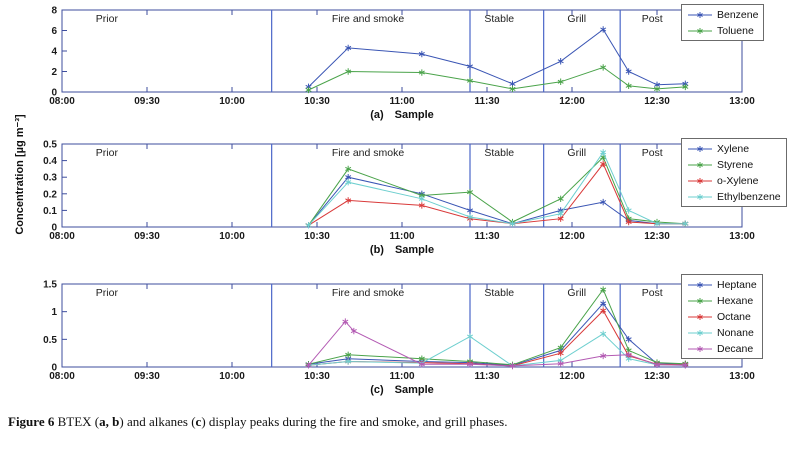 The height and width of the screenshot is (451, 789). I want to click on y-tick-label: 0.5, so click(50, 145).